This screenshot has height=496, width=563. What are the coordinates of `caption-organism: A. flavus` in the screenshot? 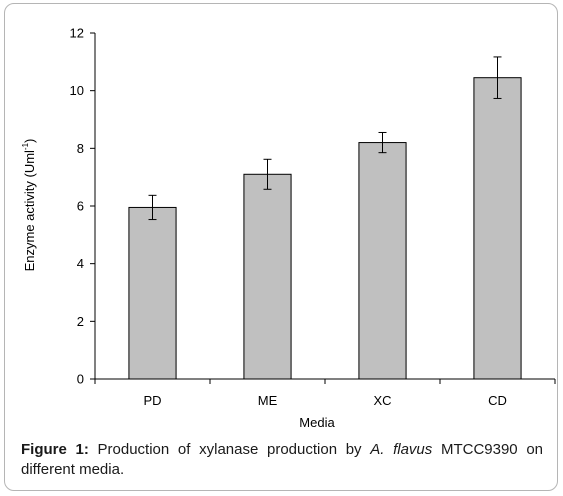 It's located at (401, 449).